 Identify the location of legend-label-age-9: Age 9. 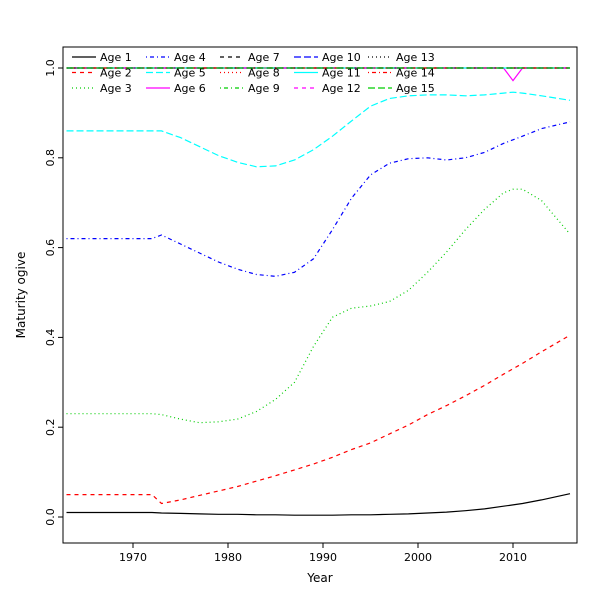
(264, 88).